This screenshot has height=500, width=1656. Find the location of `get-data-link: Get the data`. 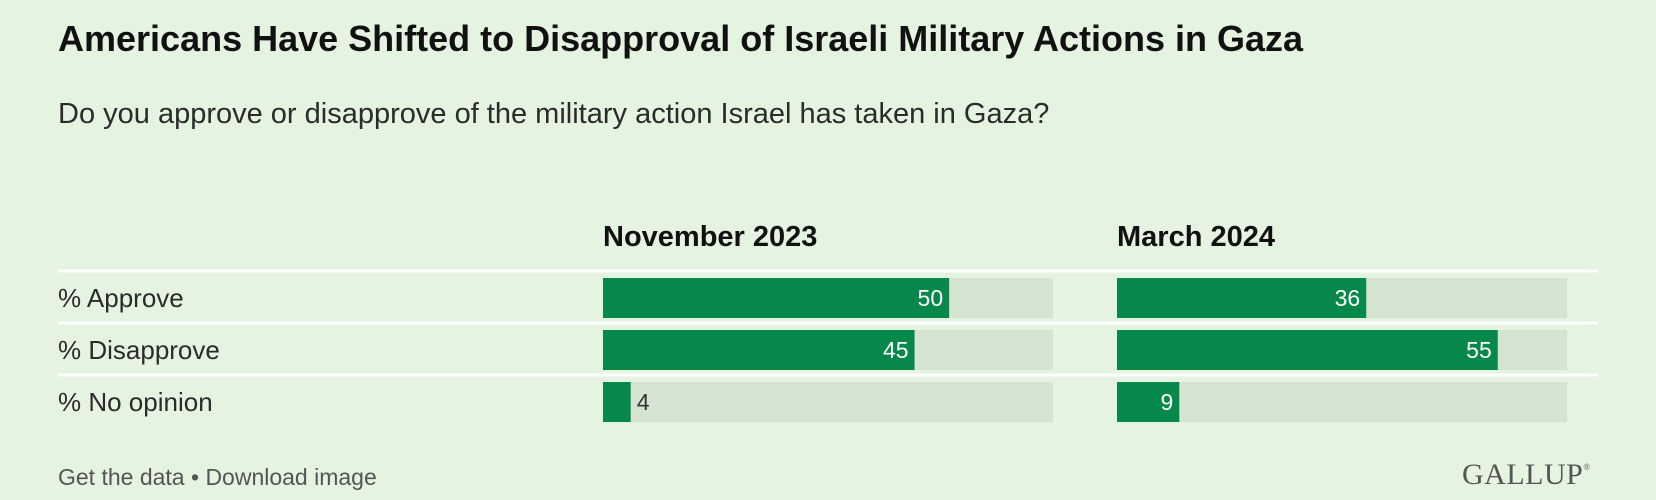

get-data-link: Get the data is located at coordinates (121, 477).